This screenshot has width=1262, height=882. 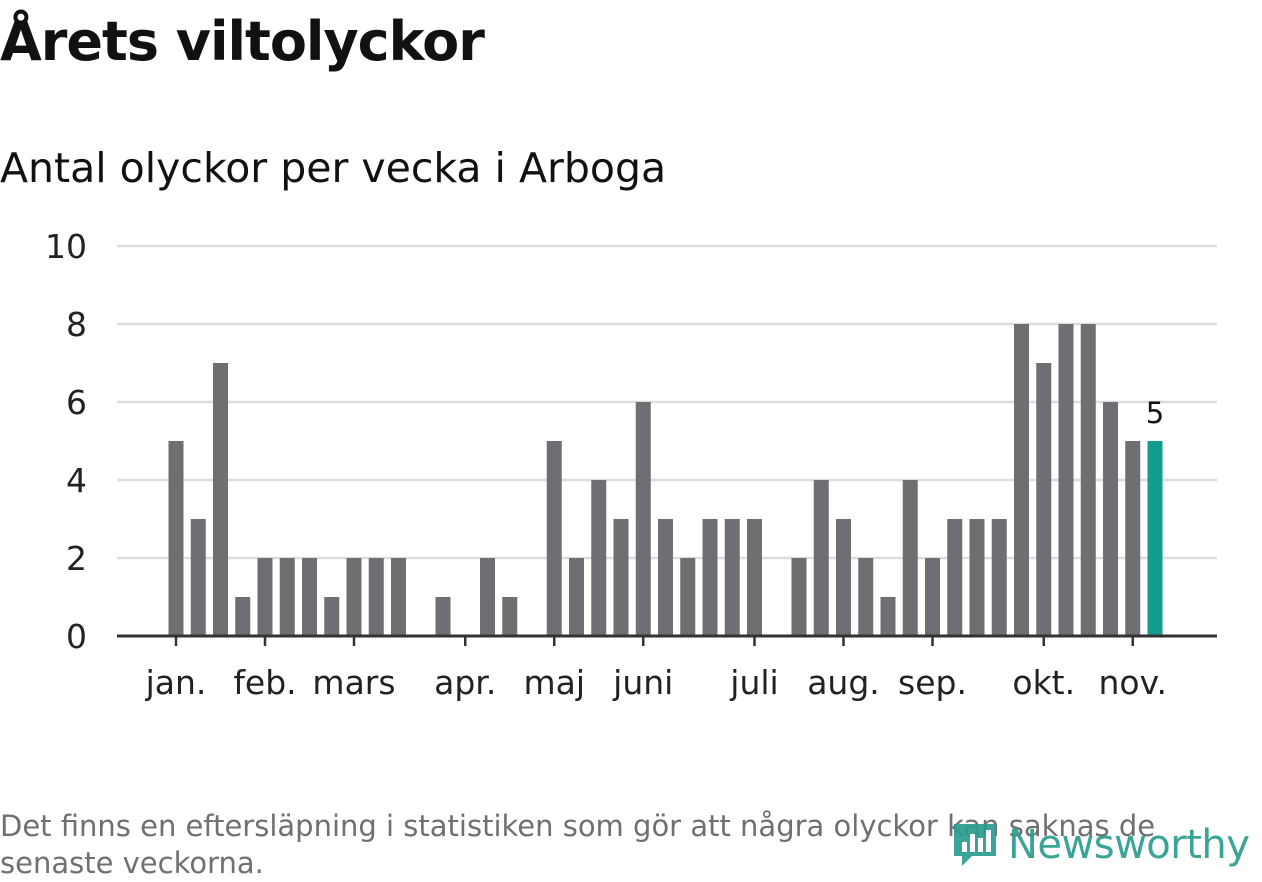 What do you see at coordinates (1155, 538) in the screenshot?
I see `bar-highlight` at bounding box center [1155, 538].